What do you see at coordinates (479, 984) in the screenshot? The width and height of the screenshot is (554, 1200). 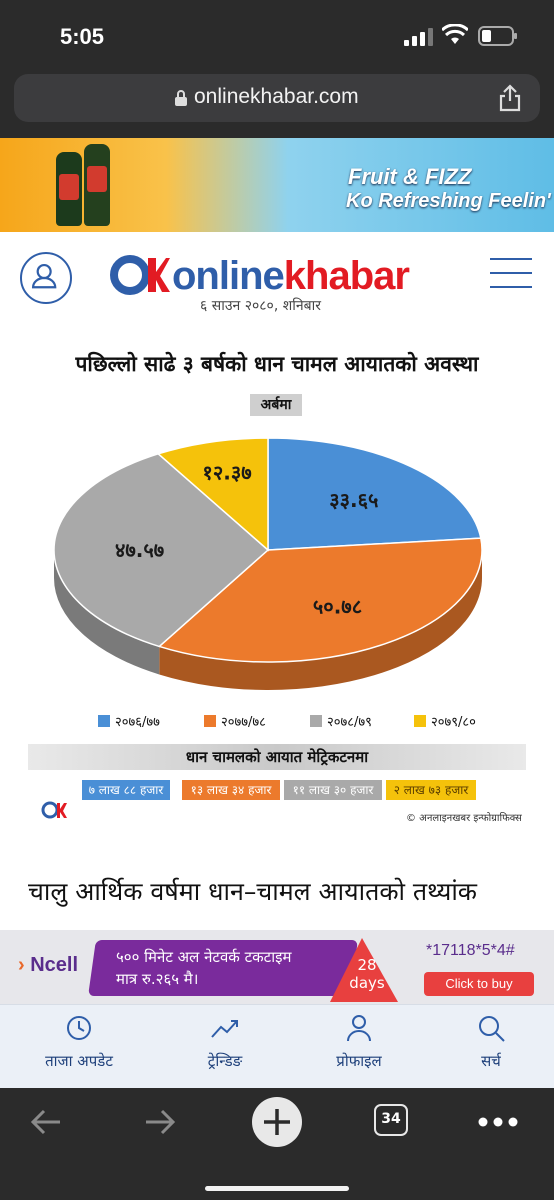 I see `click-to-buy-button: Click to buy` at bounding box center [479, 984].